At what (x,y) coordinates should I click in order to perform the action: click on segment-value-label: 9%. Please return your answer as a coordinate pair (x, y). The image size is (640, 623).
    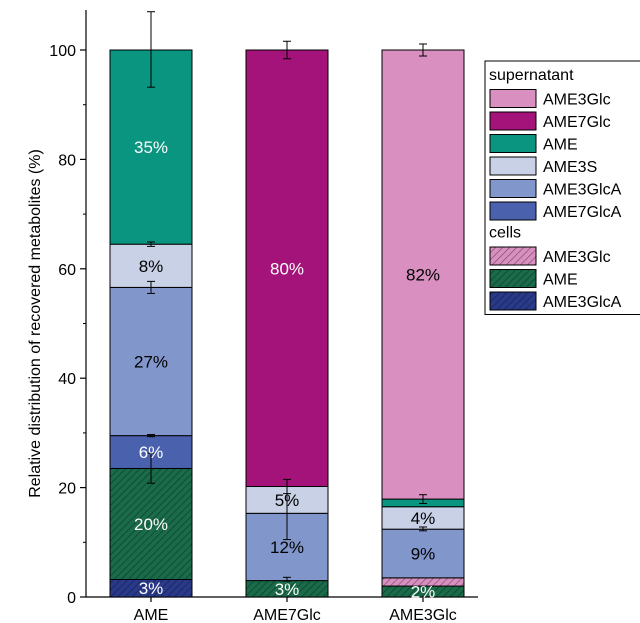
    Looking at the image, I should click on (423, 554).